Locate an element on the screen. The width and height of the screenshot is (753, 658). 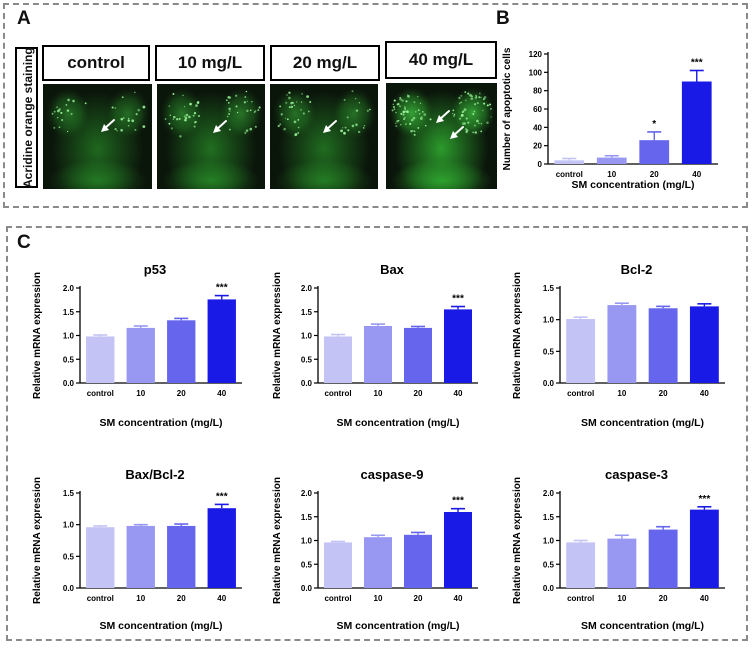
y-tick-label: 40 is located at coordinates (537, 127).